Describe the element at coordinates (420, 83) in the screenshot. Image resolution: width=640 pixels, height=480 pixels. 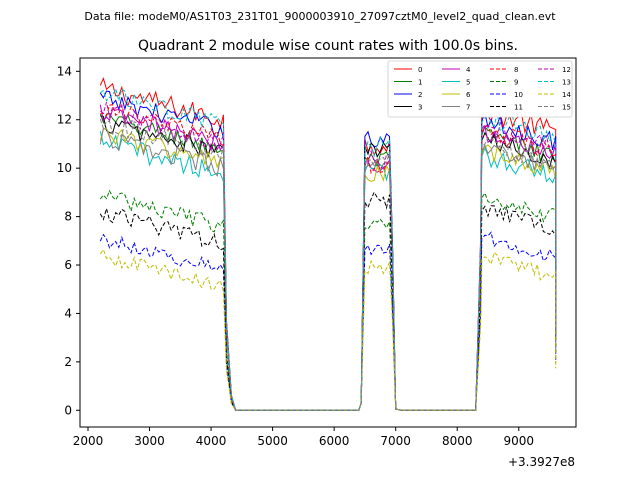
I see `legend-label: 1` at that location.